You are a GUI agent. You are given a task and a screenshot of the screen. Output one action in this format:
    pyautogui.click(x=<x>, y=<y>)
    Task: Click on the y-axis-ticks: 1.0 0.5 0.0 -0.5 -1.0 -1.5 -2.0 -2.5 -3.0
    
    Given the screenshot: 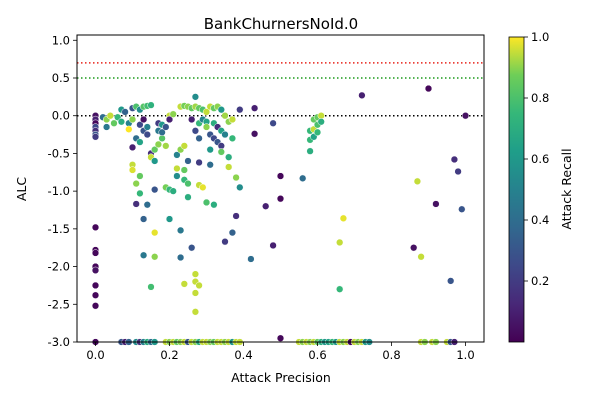 What is the action you would take?
    pyautogui.click(x=62, y=191)
    